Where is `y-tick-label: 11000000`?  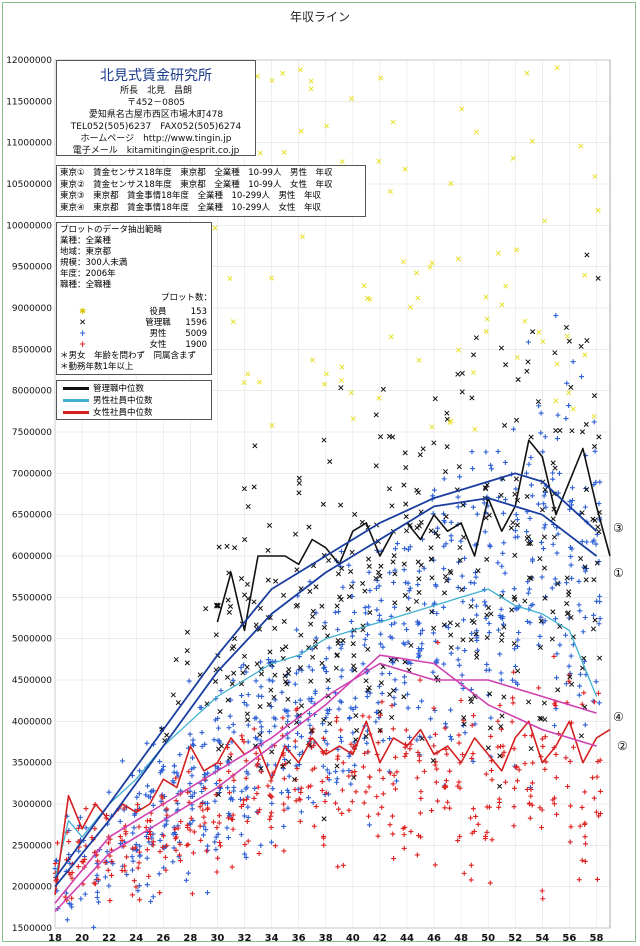
y-tick-label: 11000000 is located at coordinates (29, 144).